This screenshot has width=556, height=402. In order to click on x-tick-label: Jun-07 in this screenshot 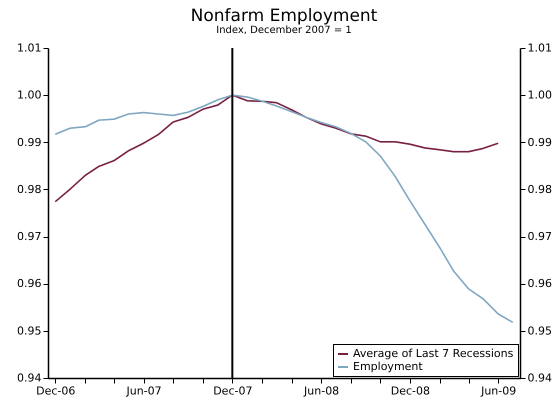, I will do `click(143, 391)`.